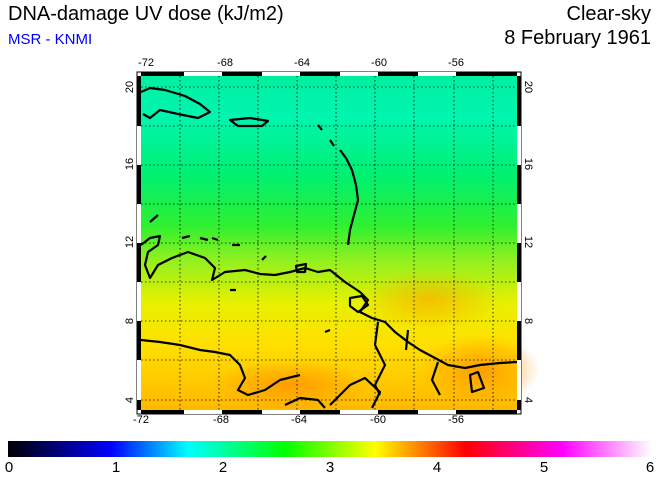  I want to click on lat-tick-right: 20, so click(528, 87).